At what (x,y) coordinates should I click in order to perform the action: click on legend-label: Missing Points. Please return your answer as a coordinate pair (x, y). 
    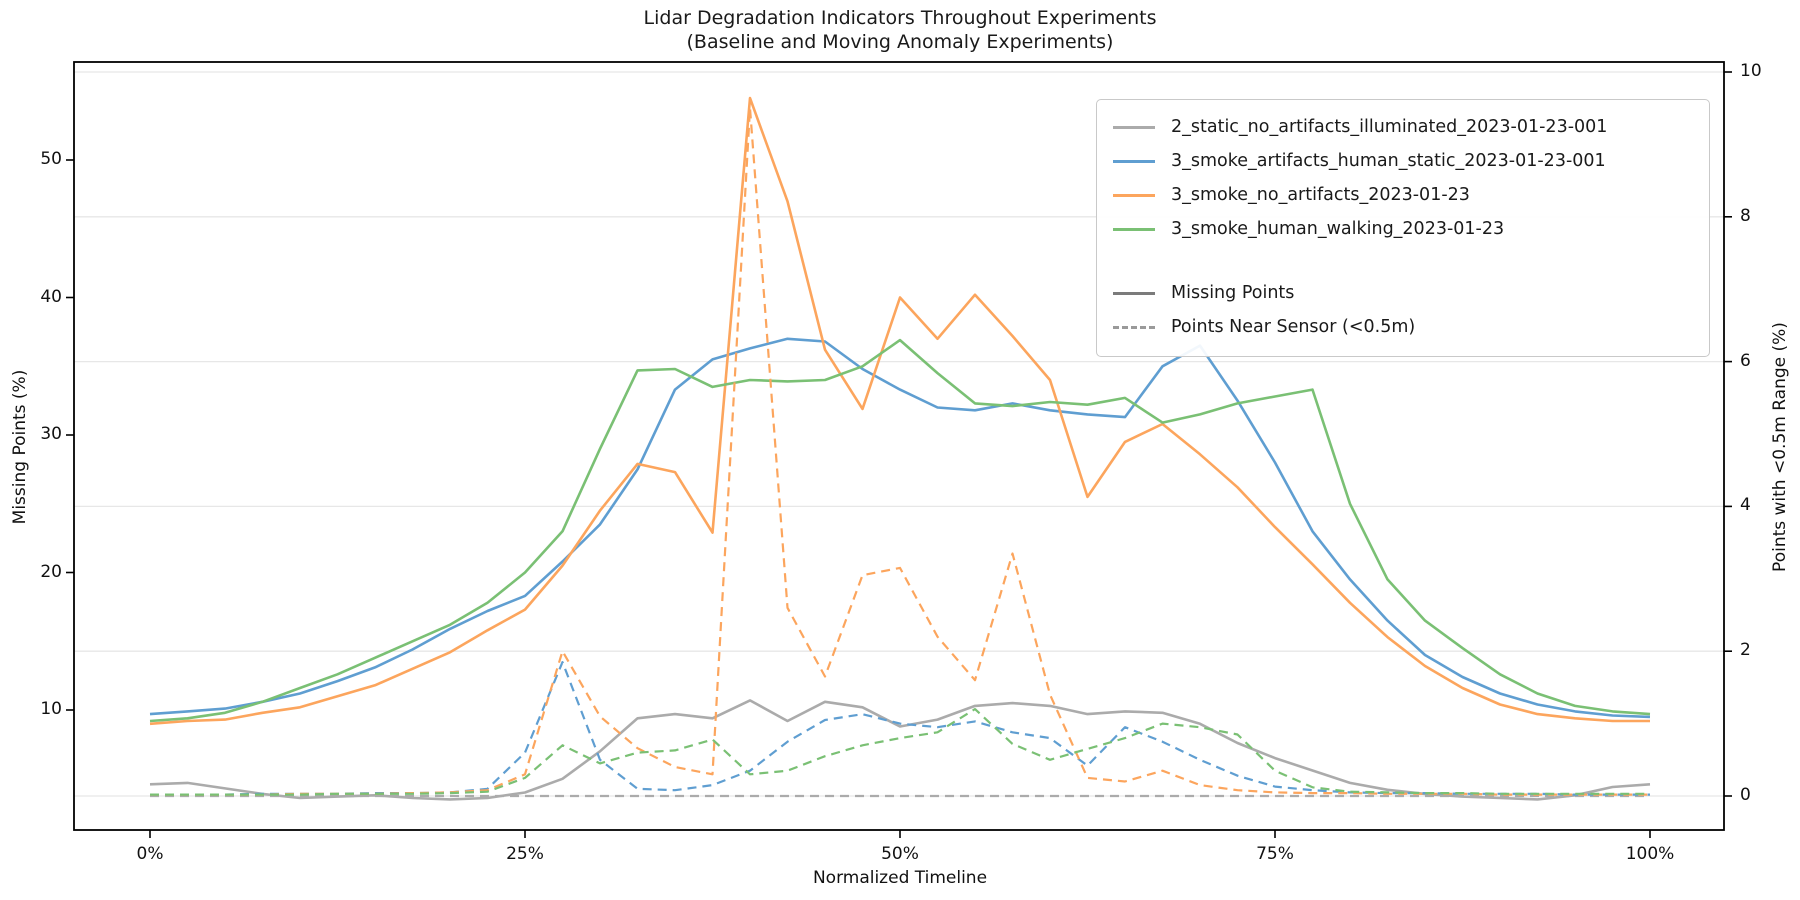
    Looking at the image, I should click on (1233, 293).